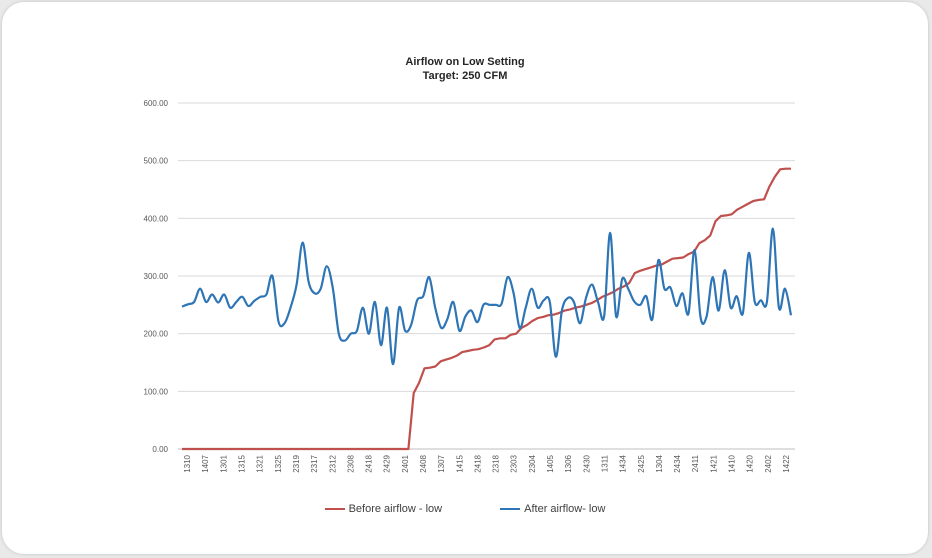 Image resolution: width=932 pixels, height=558 pixels. What do you see at coordinates (565, 509) in the screenshot?
I see `legend-label-after: After airflow- low` at bounding box center [565, 509].